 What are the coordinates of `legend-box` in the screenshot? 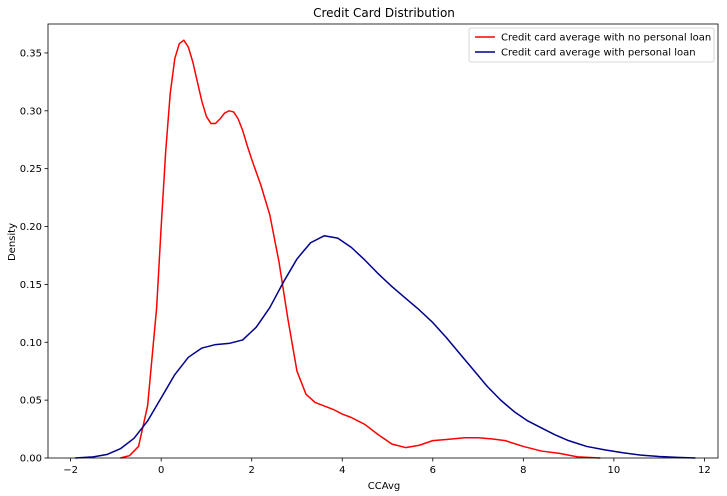 It's located at (591, 45).